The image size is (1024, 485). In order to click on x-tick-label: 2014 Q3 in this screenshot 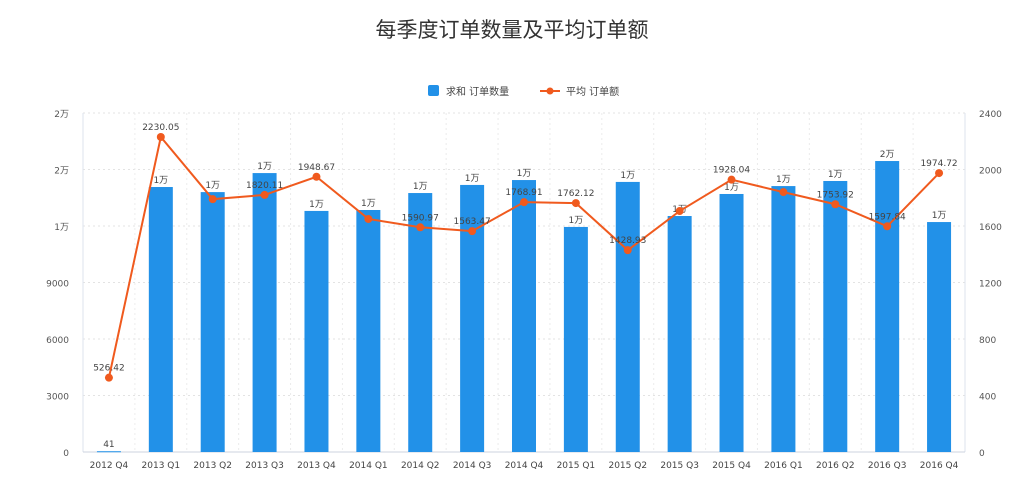, I will do `click(472, 466)`.